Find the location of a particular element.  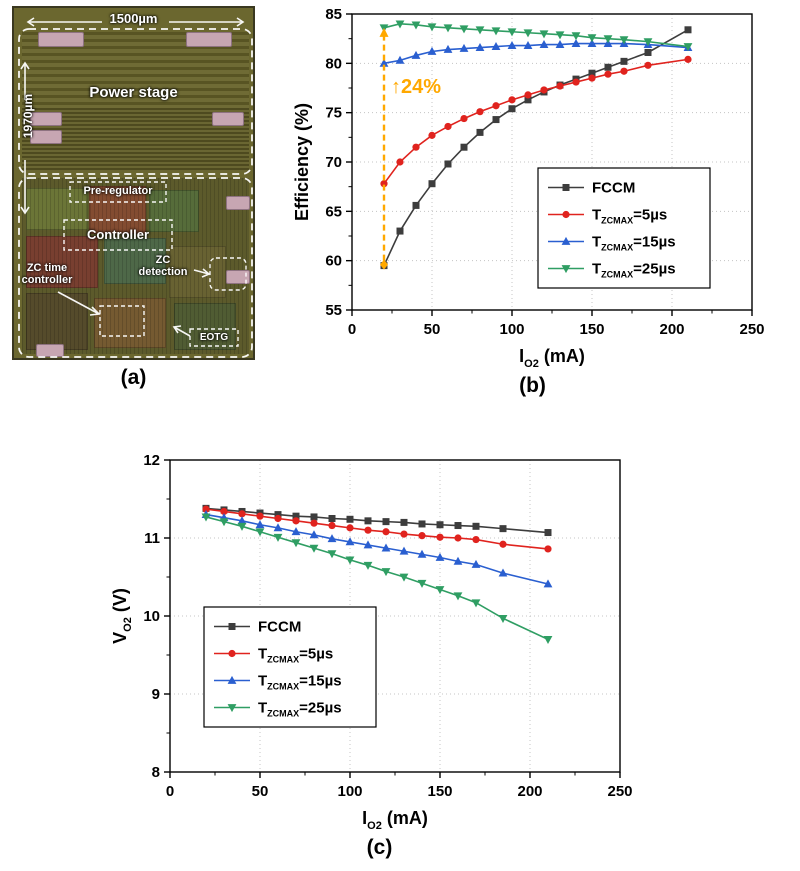

pre-regulator-label: Pre-regulator is located at coordinates (118, 191).